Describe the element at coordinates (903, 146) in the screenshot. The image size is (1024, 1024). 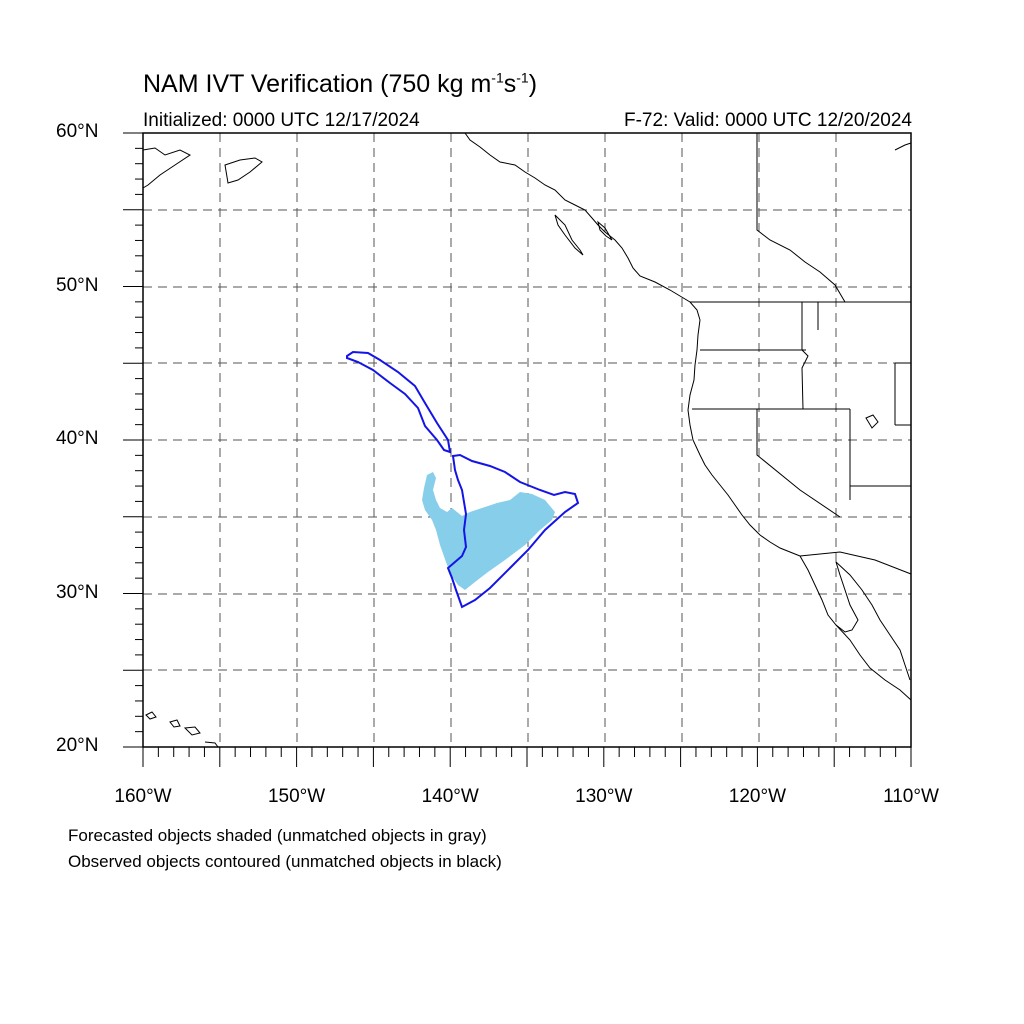
I see `coast-se-alaska` at that location.